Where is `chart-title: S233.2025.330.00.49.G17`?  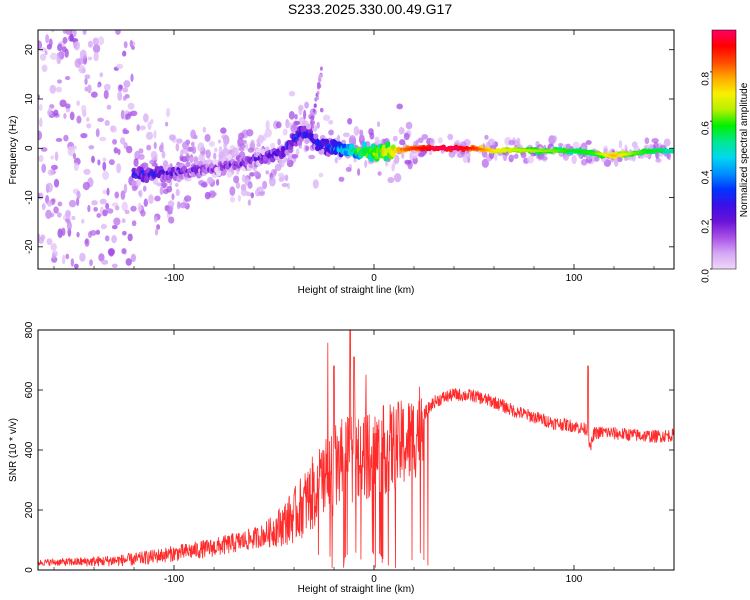
chart-title: S233.2025.330.00.49.G17 is located at coordinates (370, 9).